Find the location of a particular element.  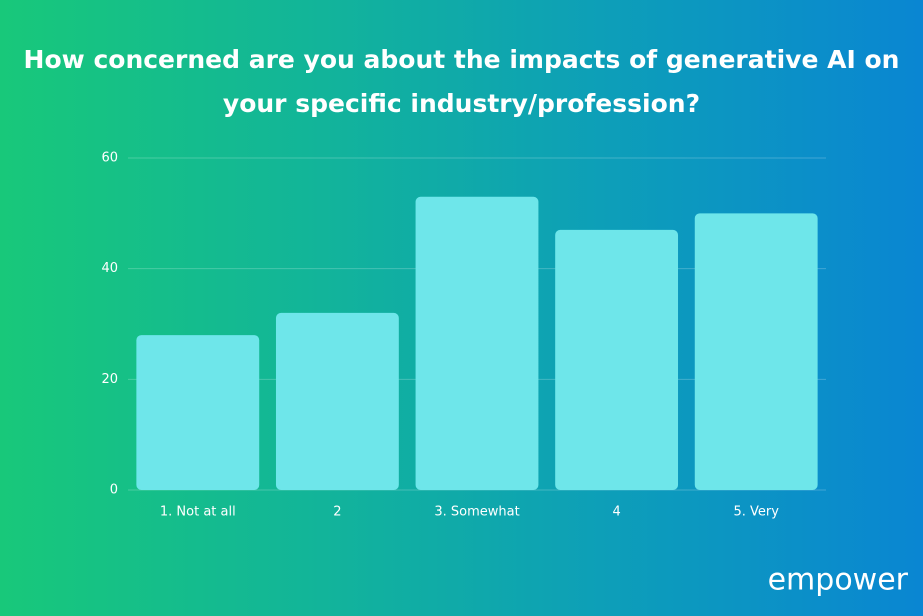

x-tick-label: 4 is located at coordinates (616, 512).